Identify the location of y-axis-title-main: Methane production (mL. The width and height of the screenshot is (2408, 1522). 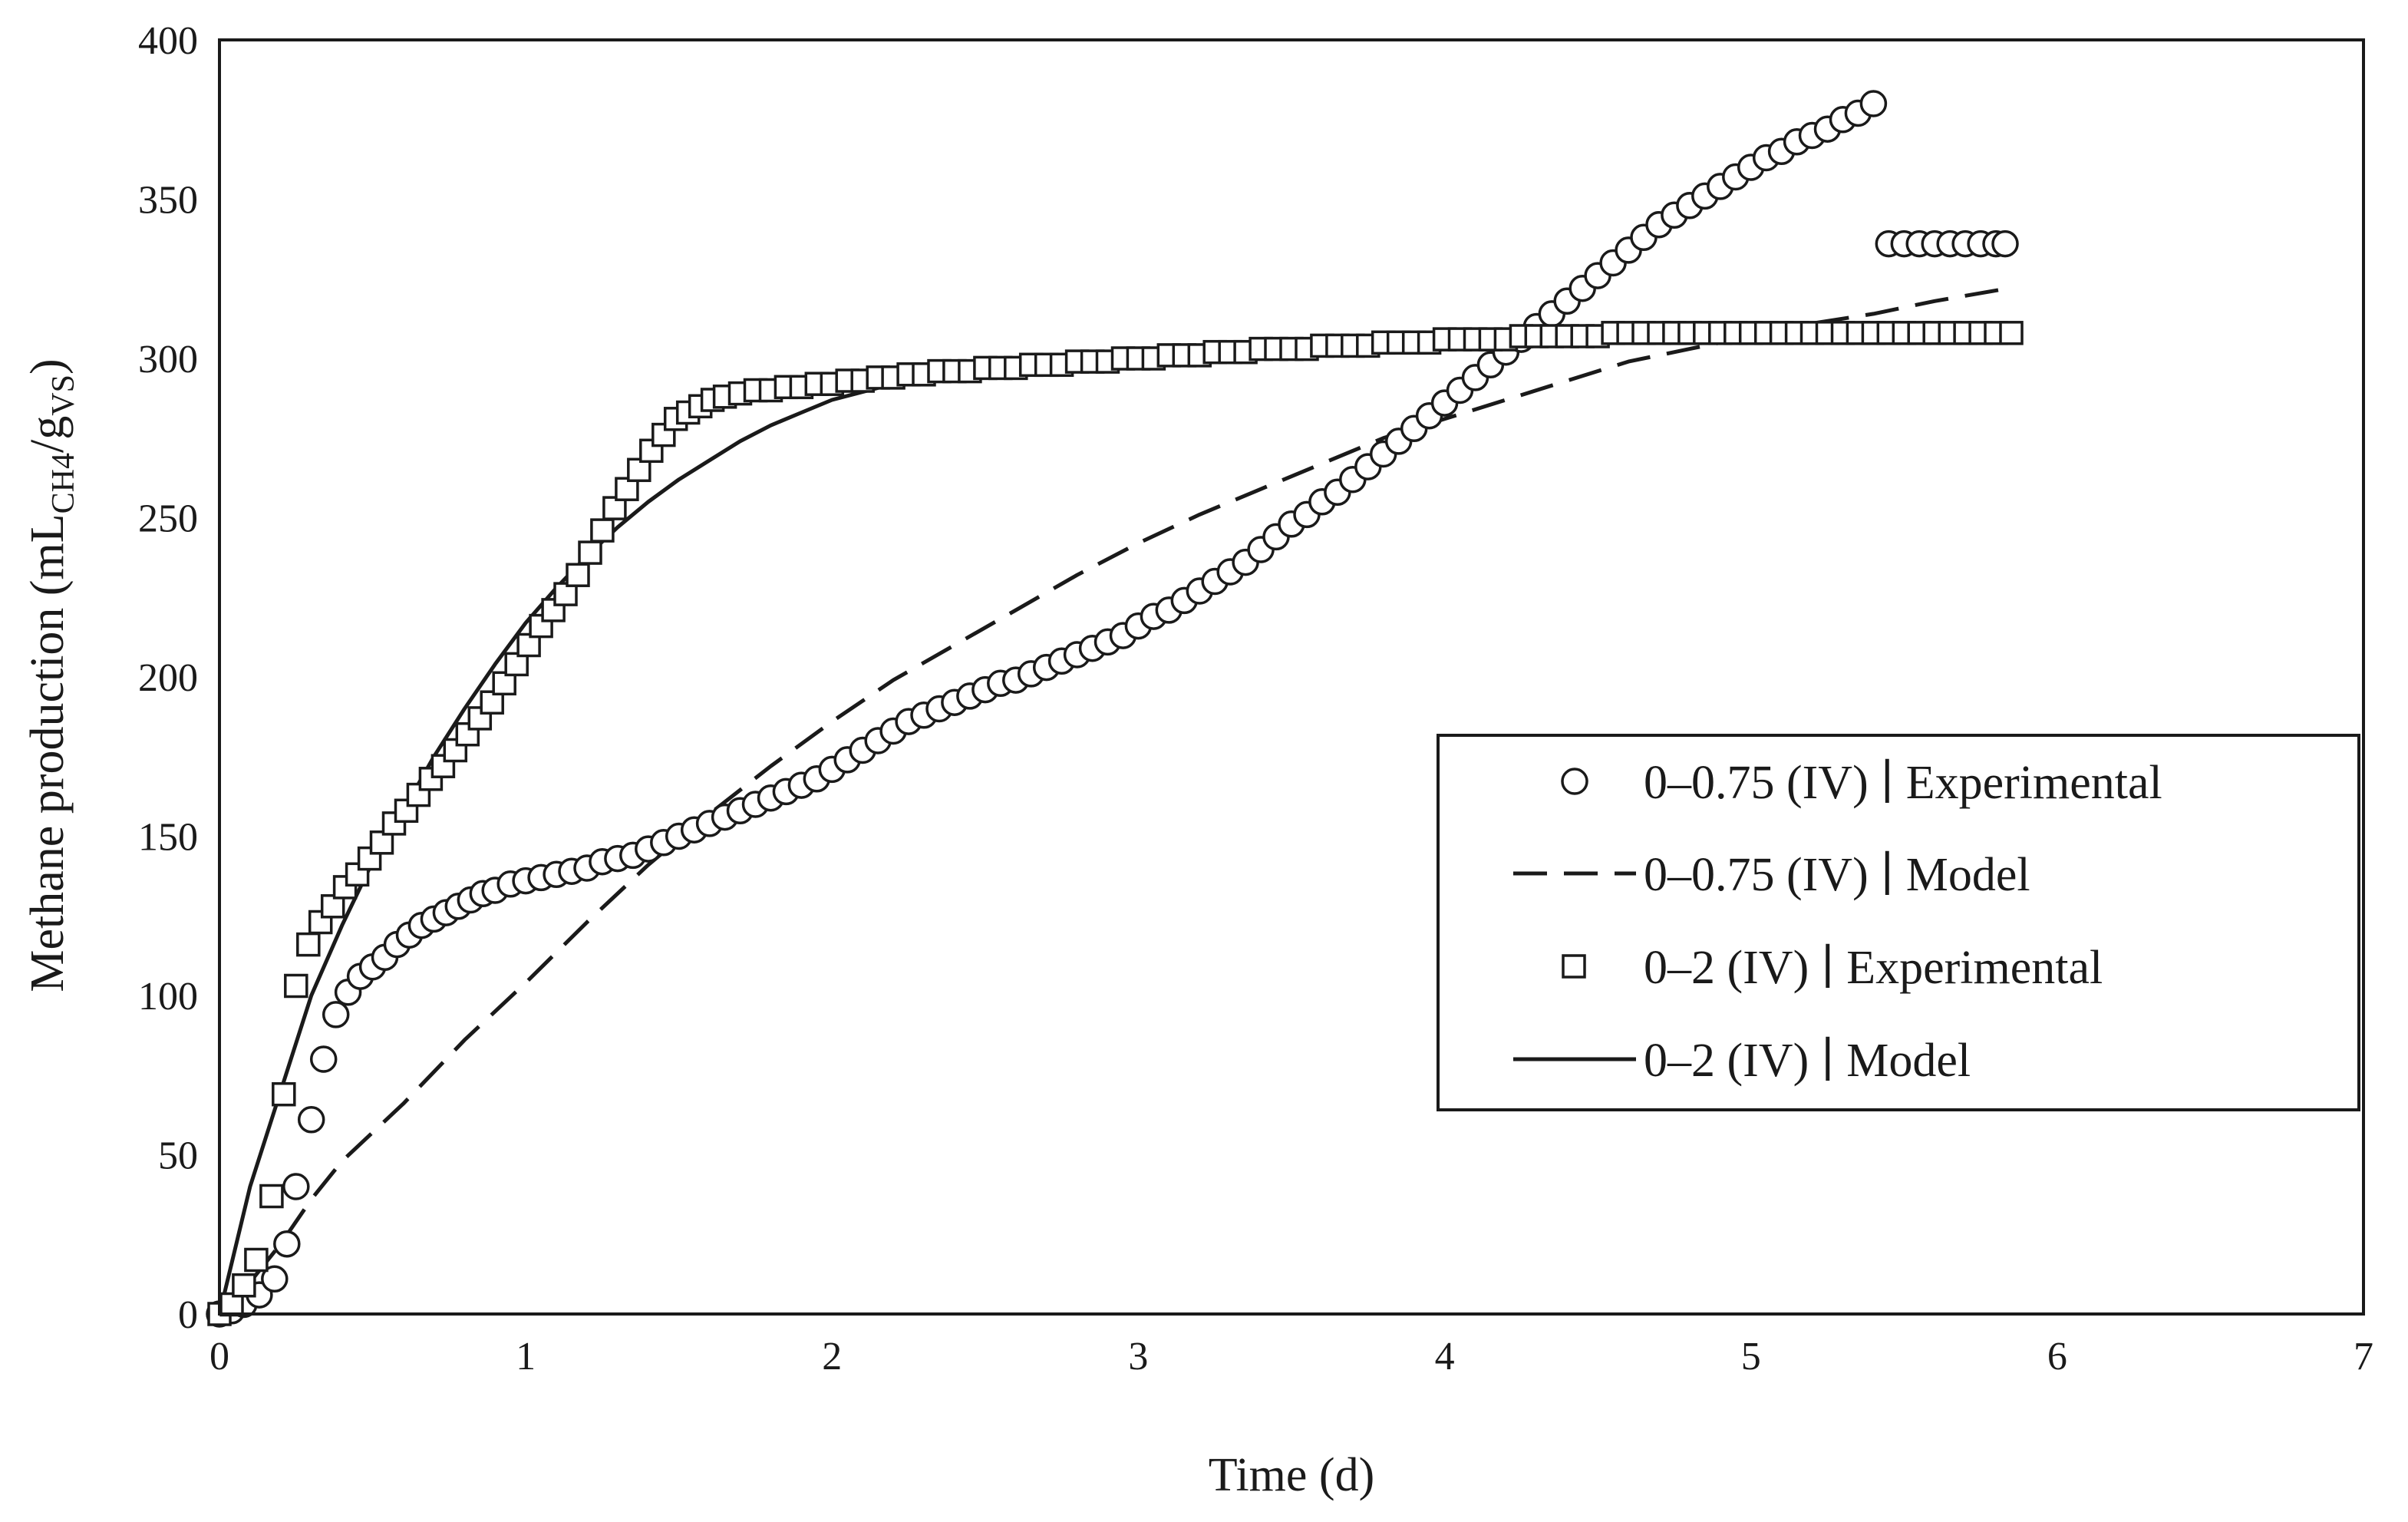
(47, 752).